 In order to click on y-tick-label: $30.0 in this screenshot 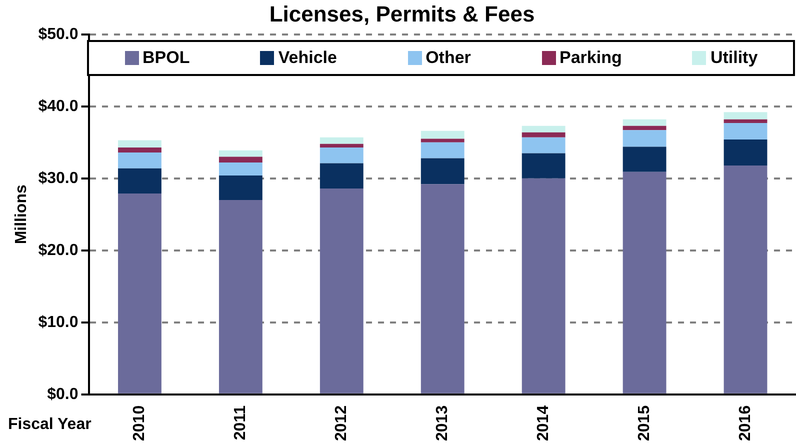, I will do `click(58, 178)`.